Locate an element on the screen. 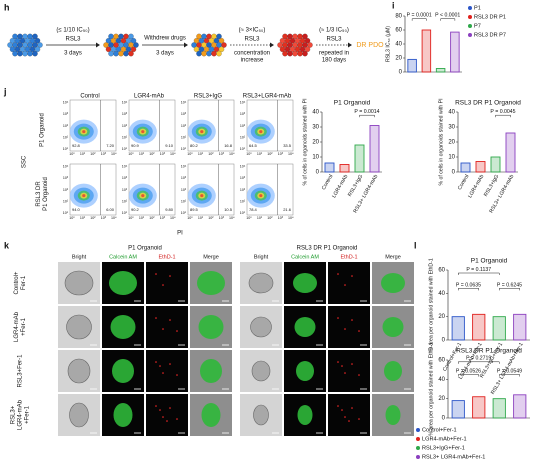 This screenshot has height=460, width=554. row-label: RSL3 DR is located at coordinates (39, 194).